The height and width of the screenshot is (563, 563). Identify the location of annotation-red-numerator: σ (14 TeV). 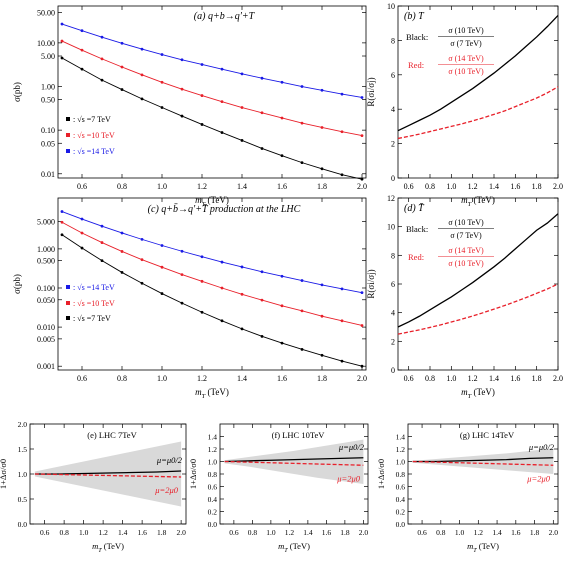
(466, 58).